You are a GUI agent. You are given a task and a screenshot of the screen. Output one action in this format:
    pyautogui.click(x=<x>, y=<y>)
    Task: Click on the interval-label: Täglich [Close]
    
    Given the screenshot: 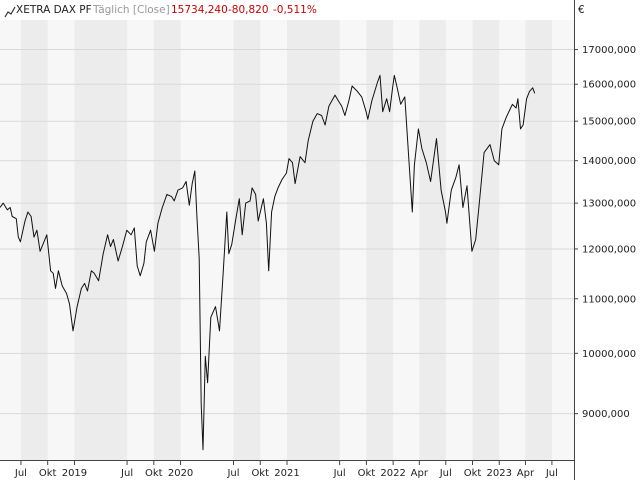 What is the action you would take?
    pyautogui.click(x=131, y=10)
    